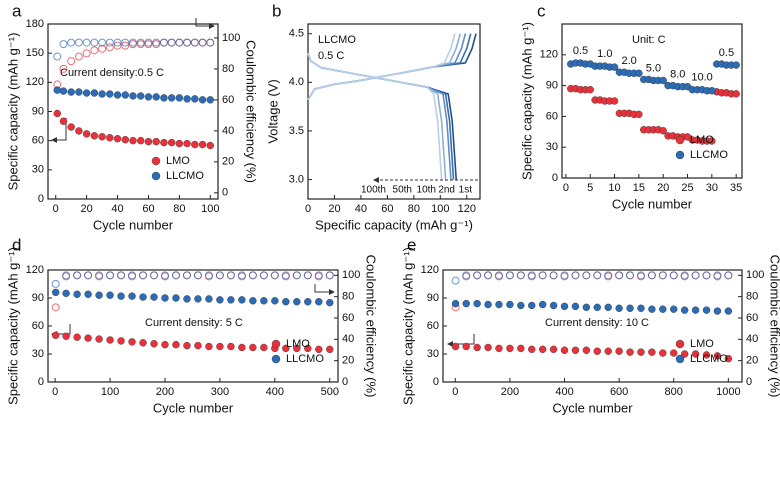 The width and height of the screenshot is (780, 479). Describe the element at coordinates (566, 188) in the screenshot. I see `x-tick-label: 0` at that location.